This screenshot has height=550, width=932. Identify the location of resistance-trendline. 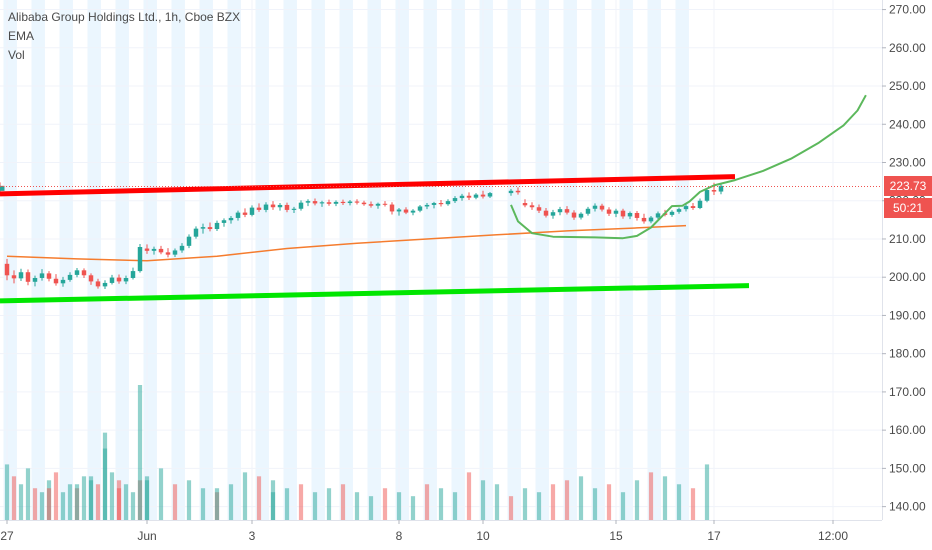
(368, 185).